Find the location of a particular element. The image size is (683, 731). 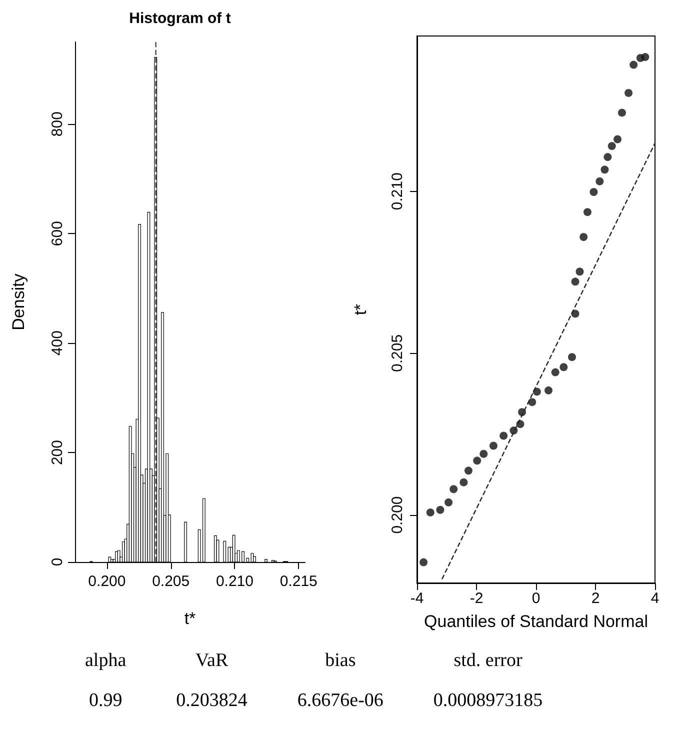

x-tick-label: 0.200 is located at coordinates (107, 581).